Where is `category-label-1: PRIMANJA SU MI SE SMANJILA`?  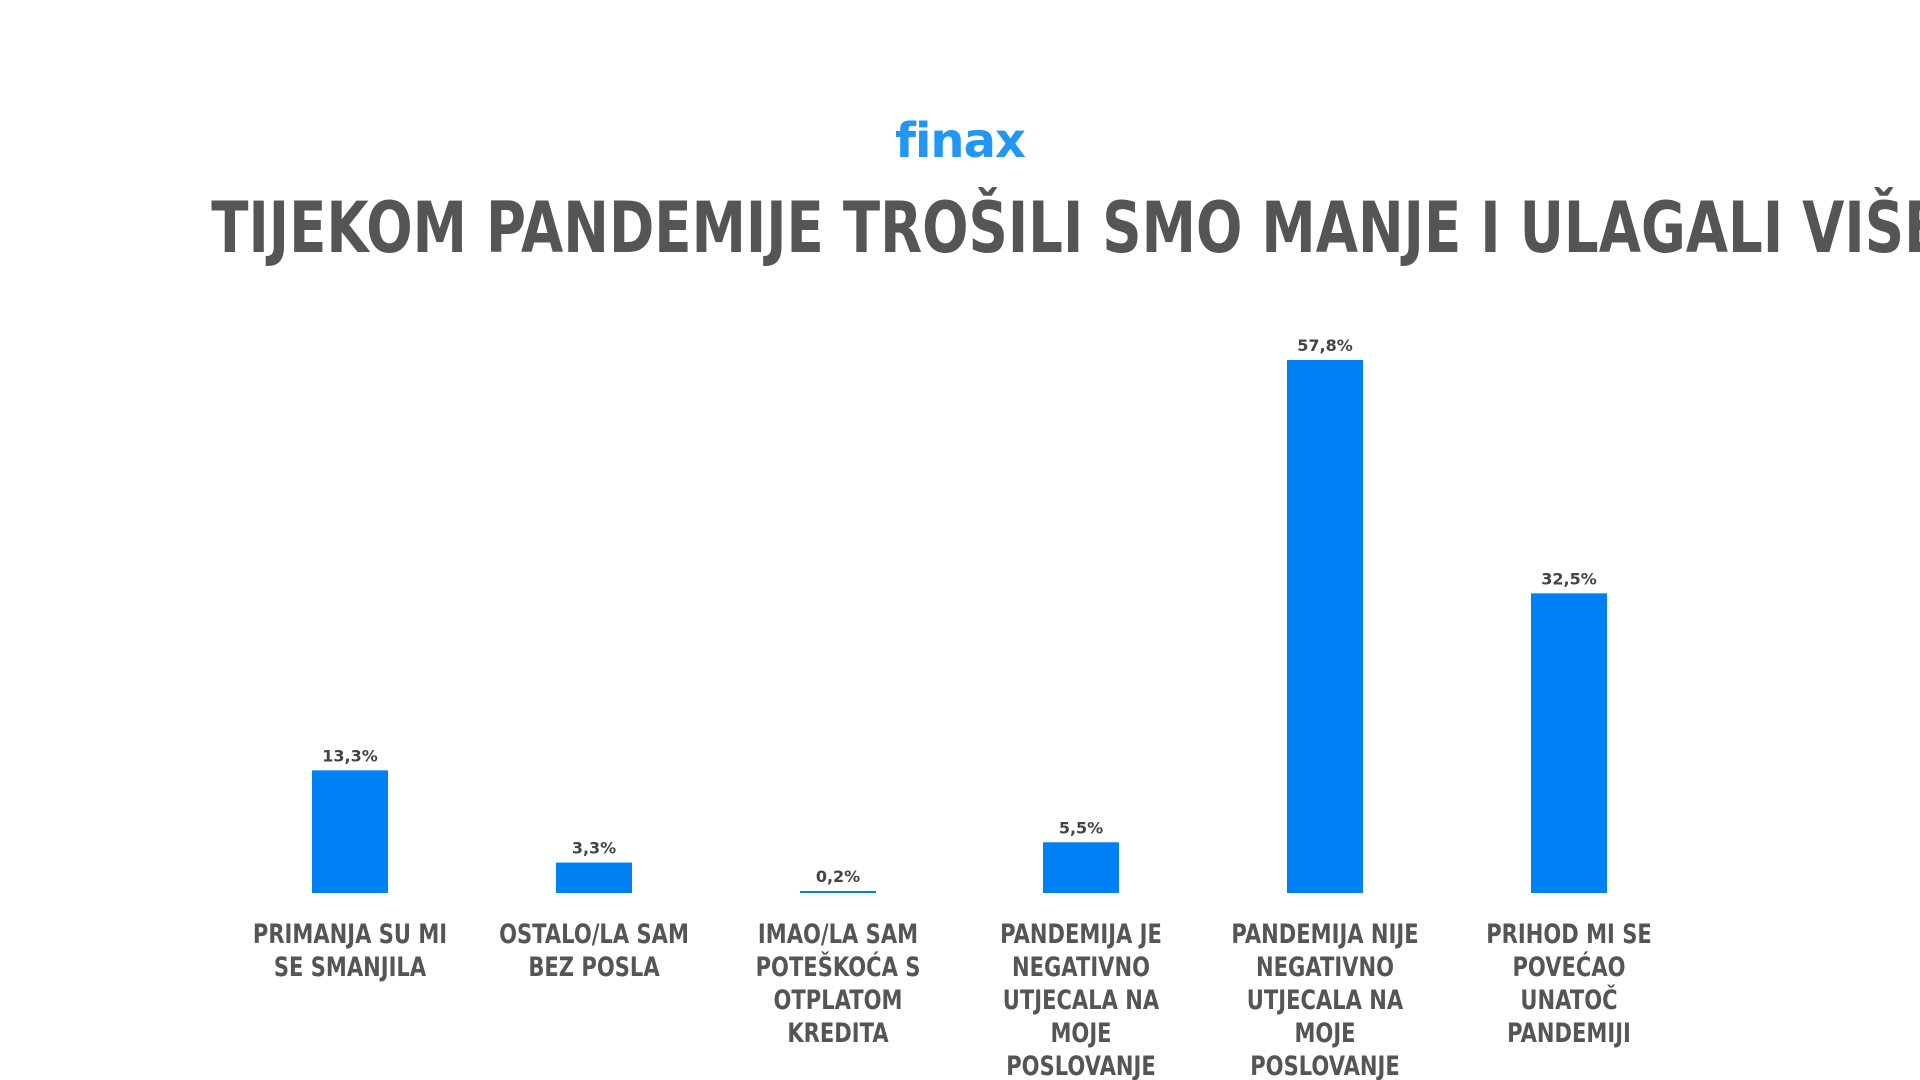 category-label-1: PRIMANJA SU MI SE SMANJILA is located at coordinates (350, 951).